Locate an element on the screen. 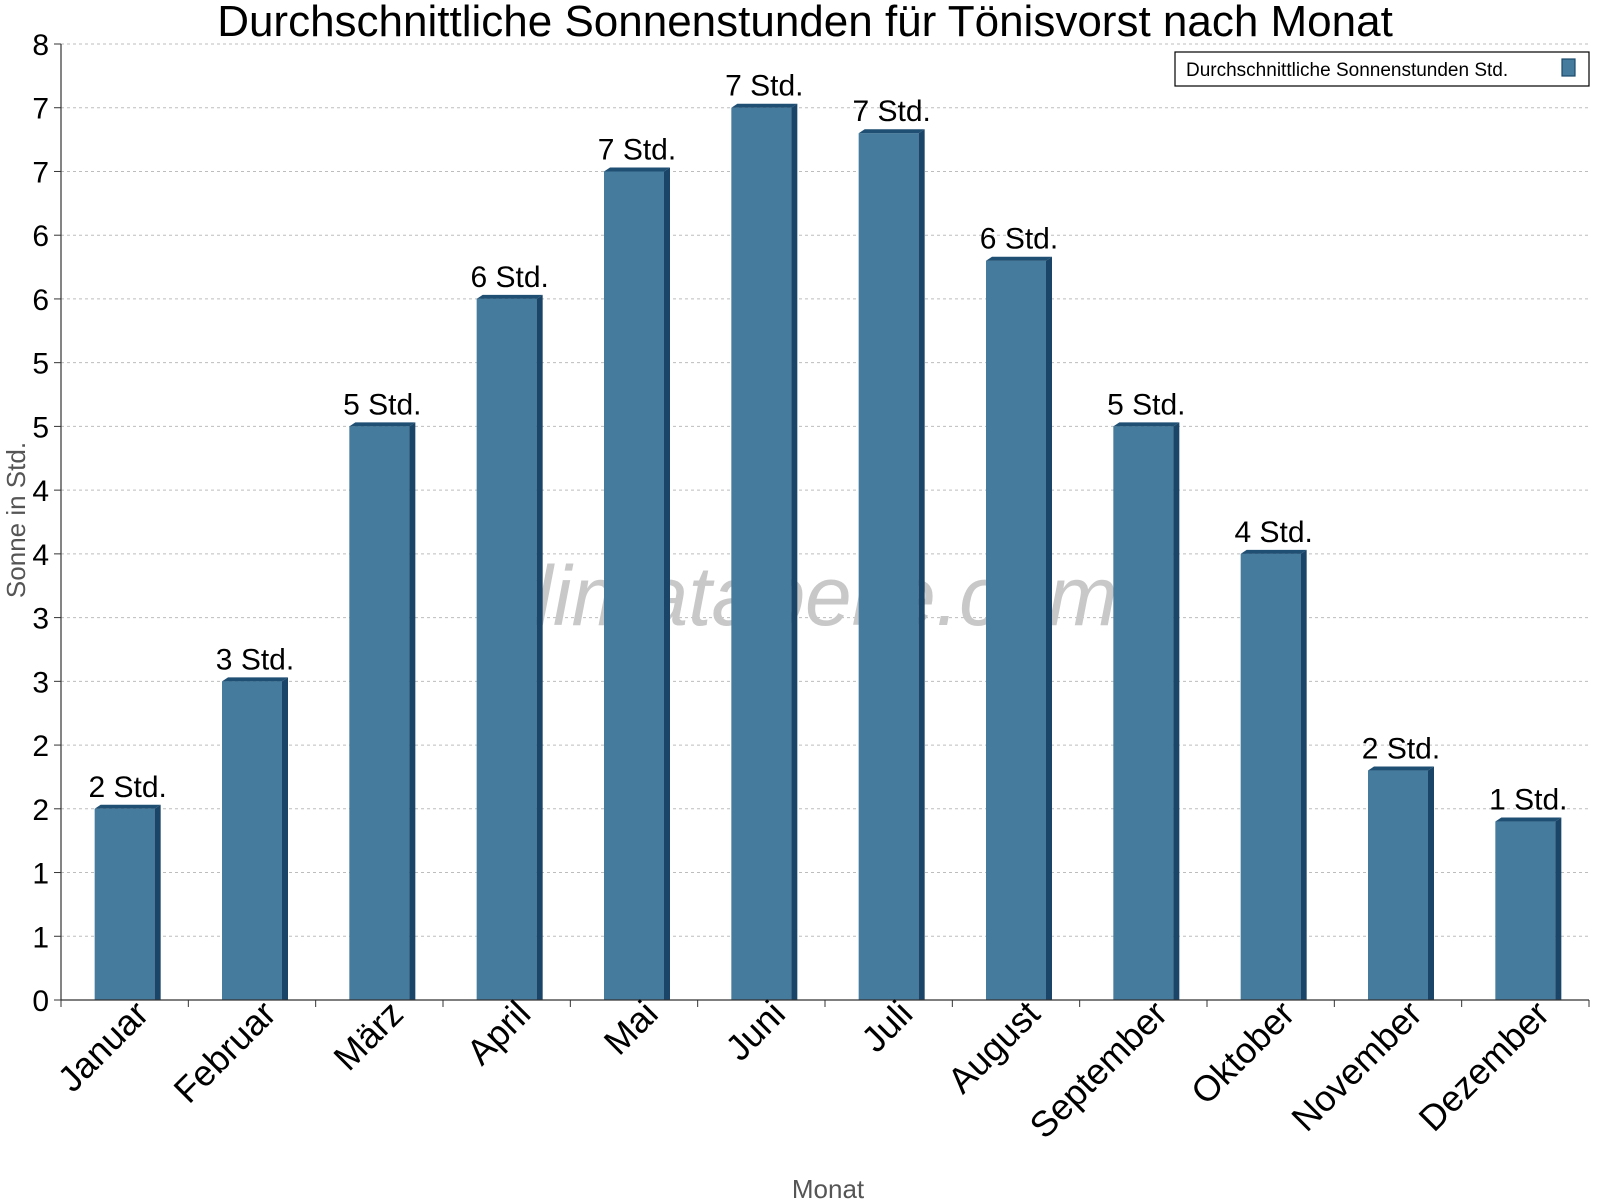  y-tick-labels: 0 1 1 2 2 3 3 4 4 5 5 6 6 7 7 8 is located at coordinates (40, 523).